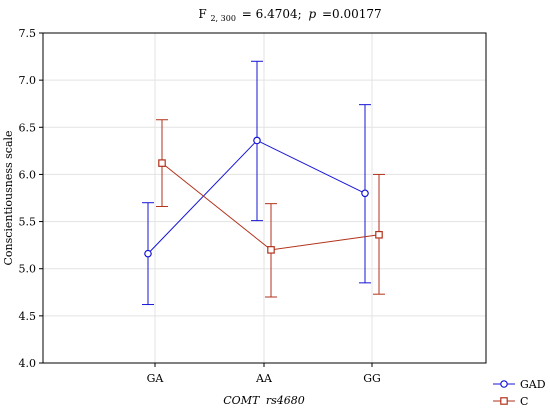  Describe the element at coordinates (263, 400) in the screenshot. I see `x-axis-label: COMT rs4680` at that location.